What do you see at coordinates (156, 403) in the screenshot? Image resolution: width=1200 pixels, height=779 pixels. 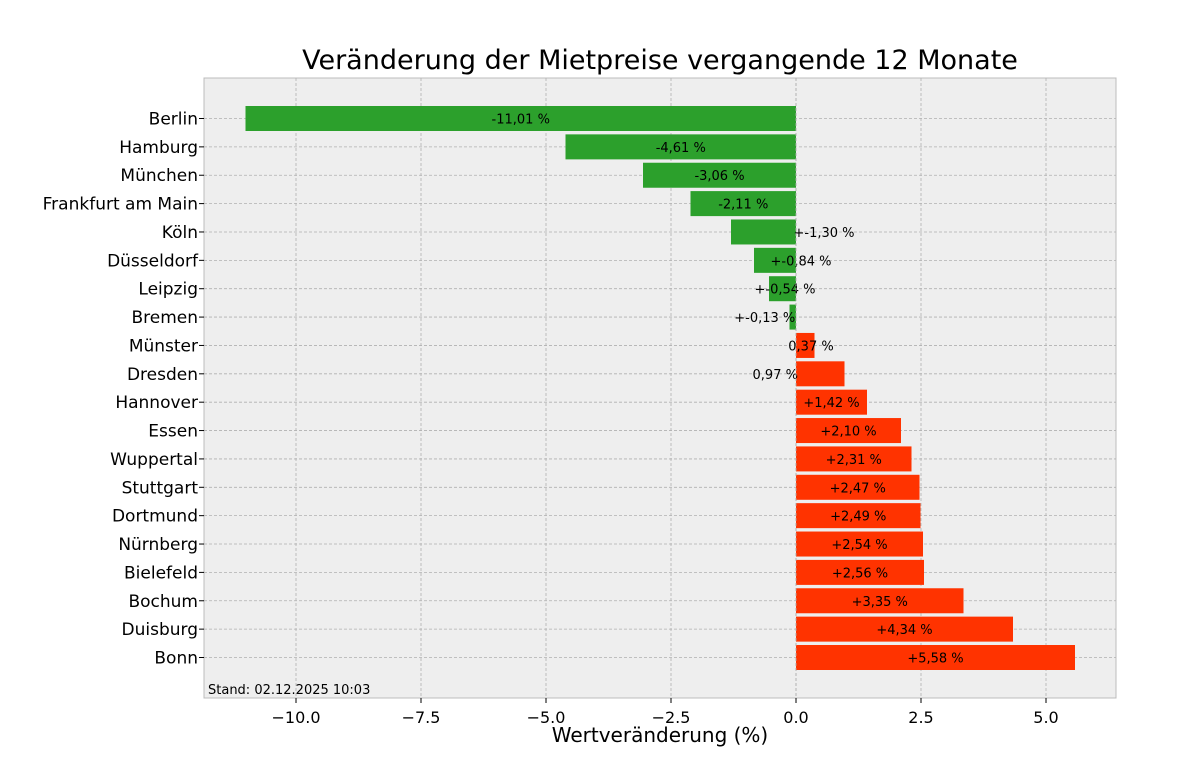 I see `y-tick-label: Hannover` at bounding box center [156, 403].